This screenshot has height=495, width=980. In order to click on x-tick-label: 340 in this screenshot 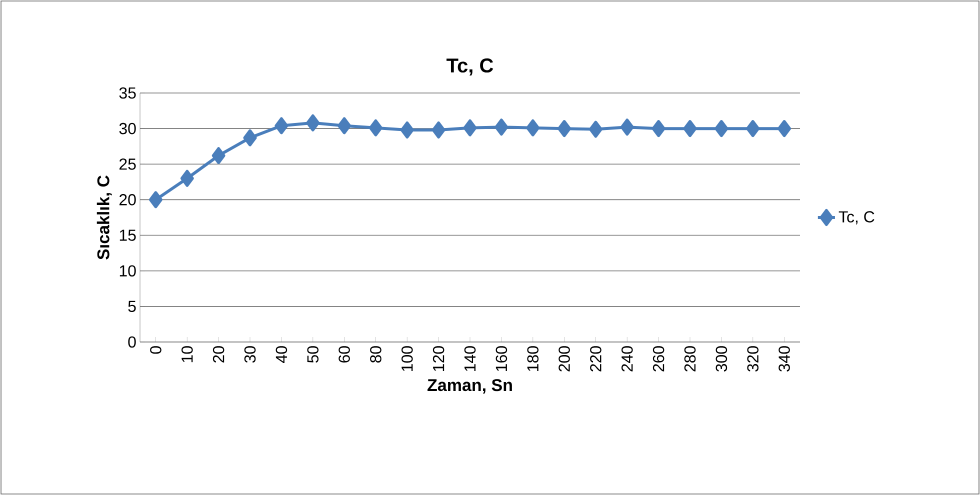, I will do `click(784, 359)`.